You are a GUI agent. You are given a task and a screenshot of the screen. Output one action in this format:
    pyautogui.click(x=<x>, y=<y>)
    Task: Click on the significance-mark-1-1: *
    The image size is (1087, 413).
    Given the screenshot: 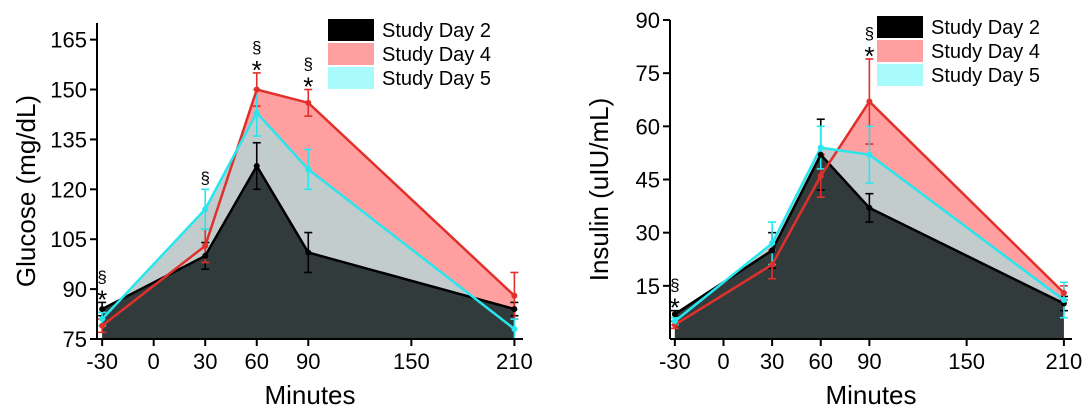 What is the action you would take?
    pyautogui.click(x=869, y=56)
    